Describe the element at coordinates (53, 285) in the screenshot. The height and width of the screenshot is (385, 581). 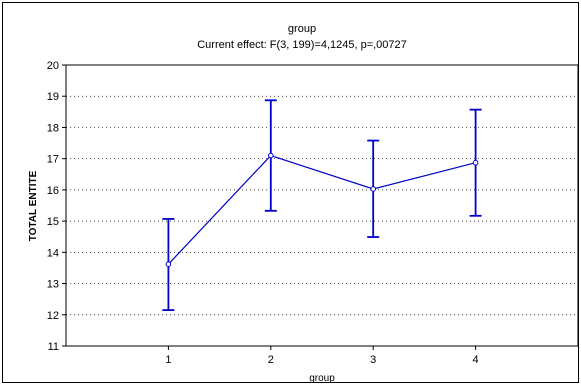
I see `y-tick-label: 13` at that location.